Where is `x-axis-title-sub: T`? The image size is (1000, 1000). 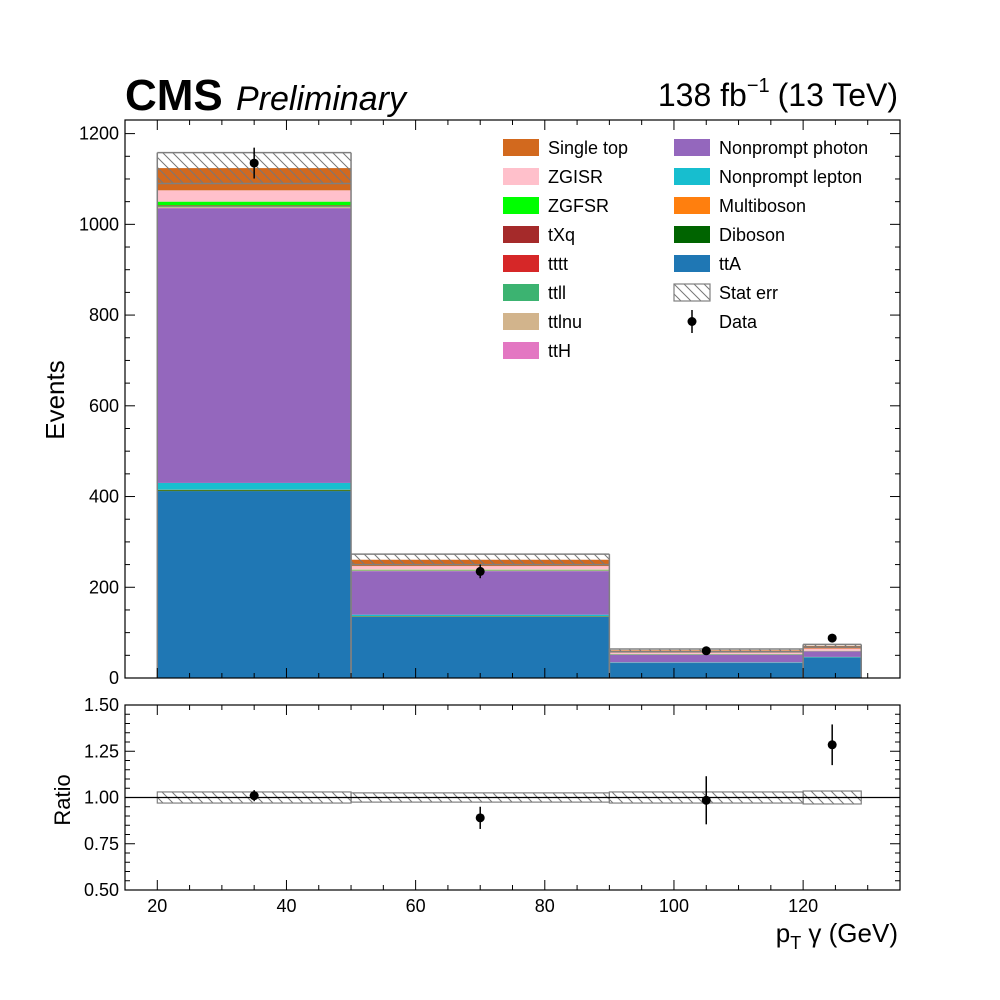
x-axis-title-sub: T is located at coordinates (795, 943).